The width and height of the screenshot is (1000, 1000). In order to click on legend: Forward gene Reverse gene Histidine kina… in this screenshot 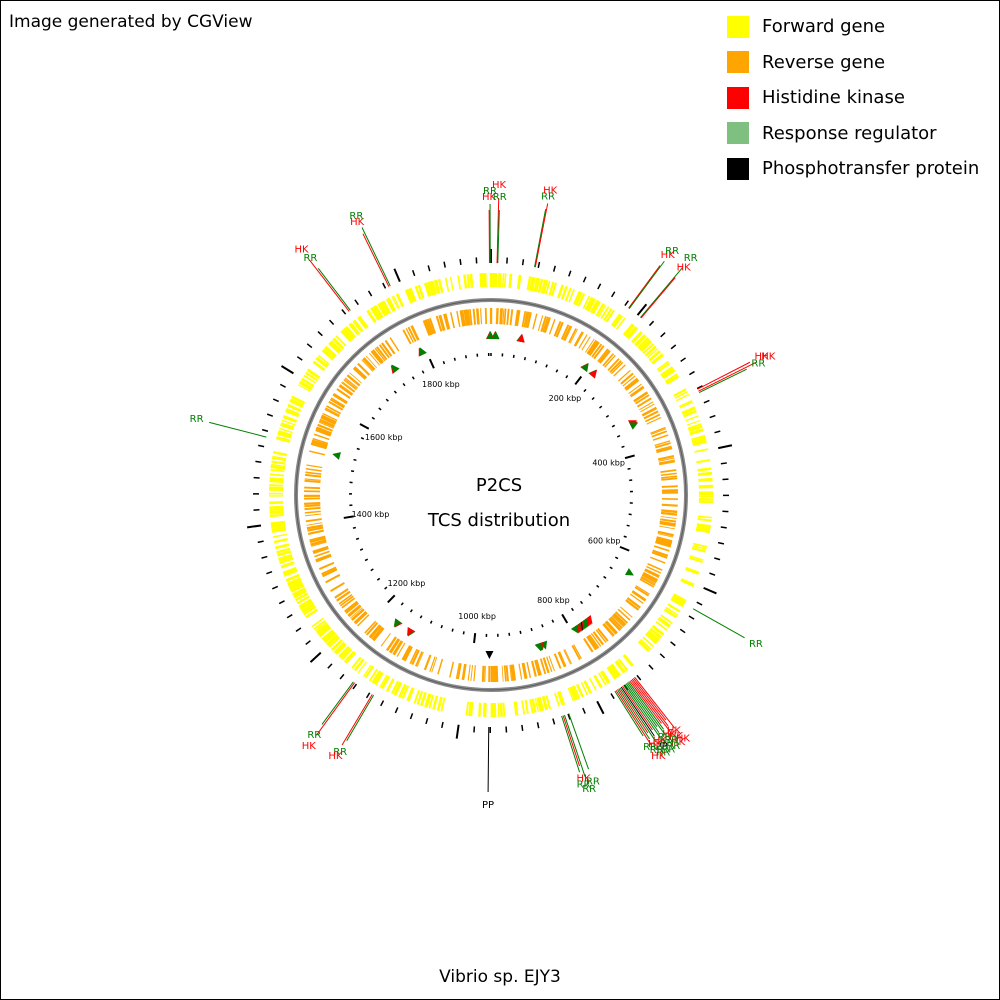, I will do `click(853, 98)`.